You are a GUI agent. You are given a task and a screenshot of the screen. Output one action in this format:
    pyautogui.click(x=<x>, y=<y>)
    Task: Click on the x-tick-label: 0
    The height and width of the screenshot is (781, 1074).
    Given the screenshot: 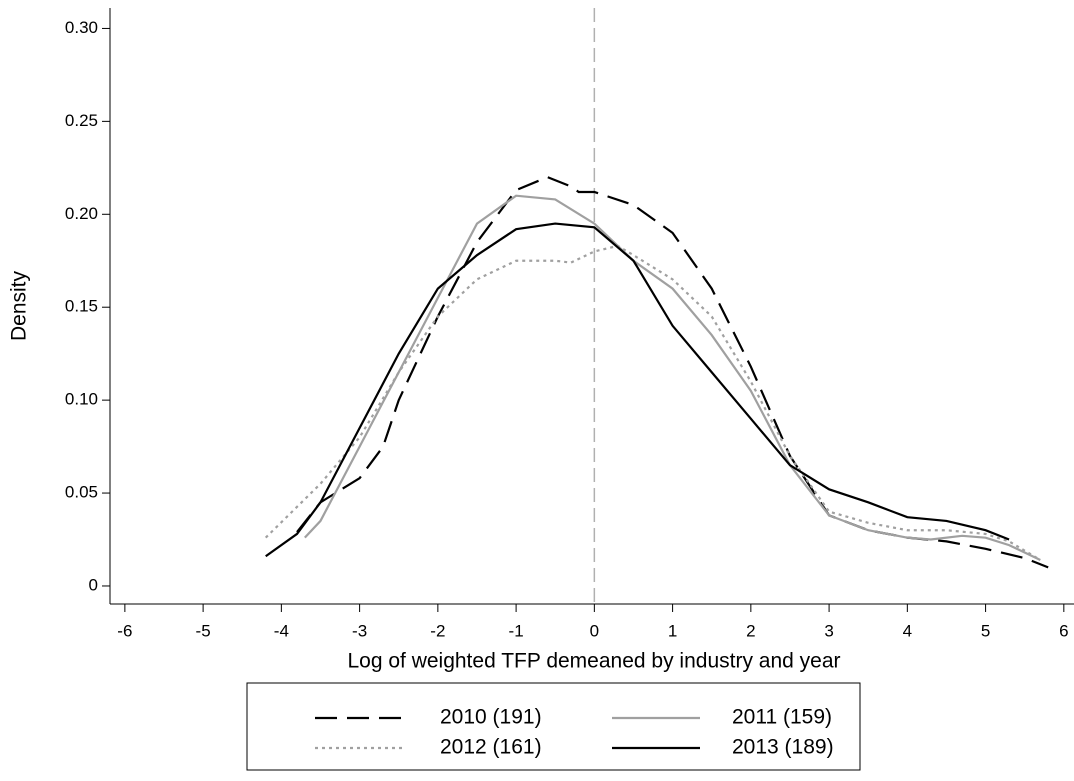 What is the action you would take?
    pyautogui.click(x=594, y=630)
    